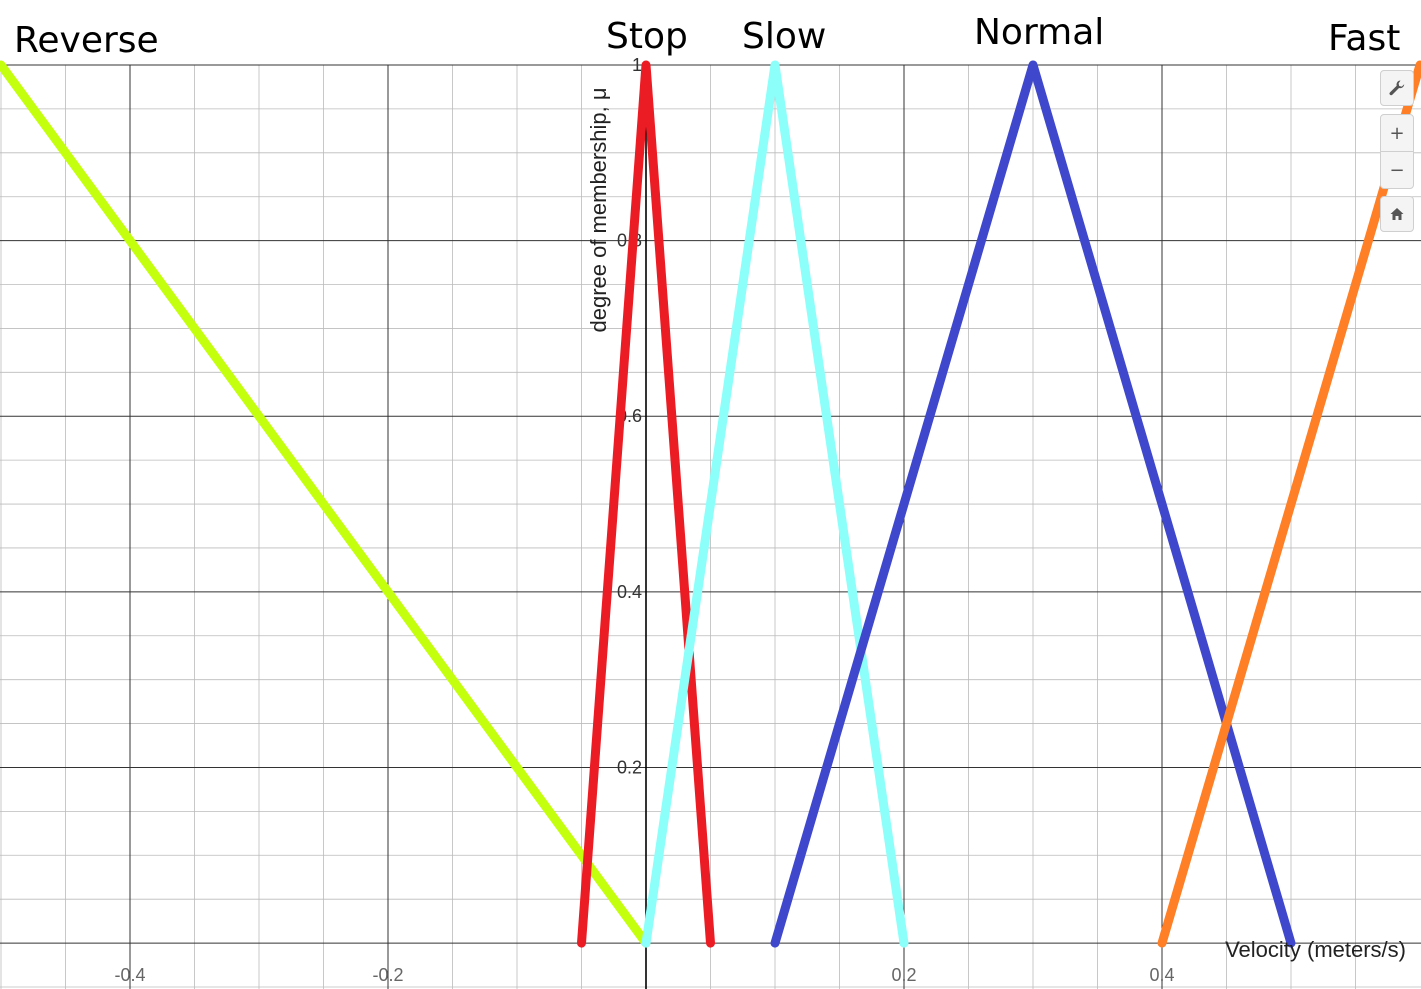 This screenshot has width=1421, height=989. What do you see at coordinates (387, 975) in the screenshot?
I see `x-tick-label: -0.2` at bounding box center [387, 975].